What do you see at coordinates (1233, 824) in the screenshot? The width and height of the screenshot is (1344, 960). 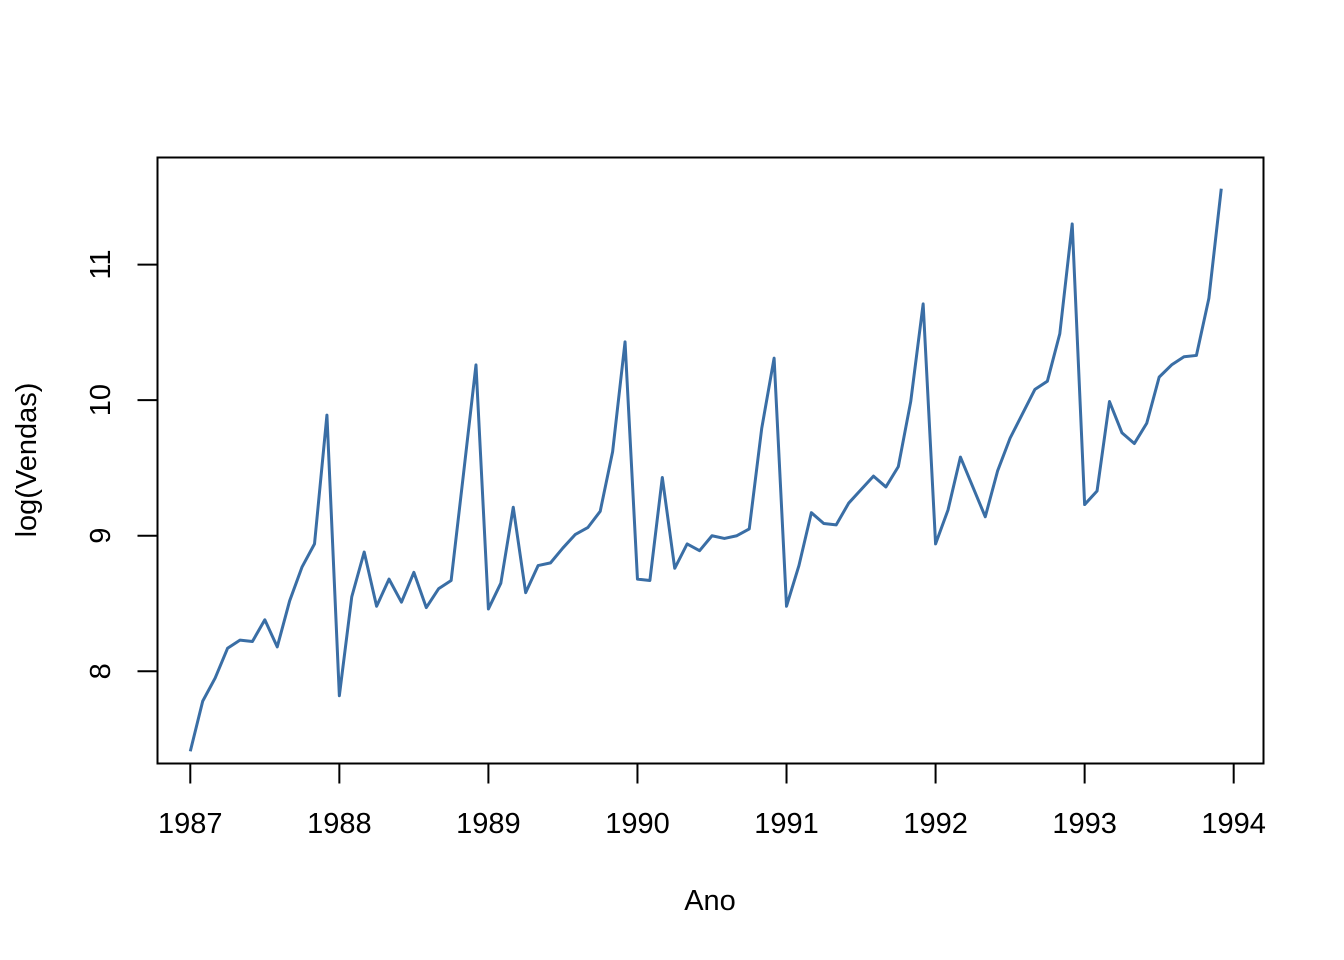 I see `x-tick-label: 1994` at bounding box center [1233, 824].